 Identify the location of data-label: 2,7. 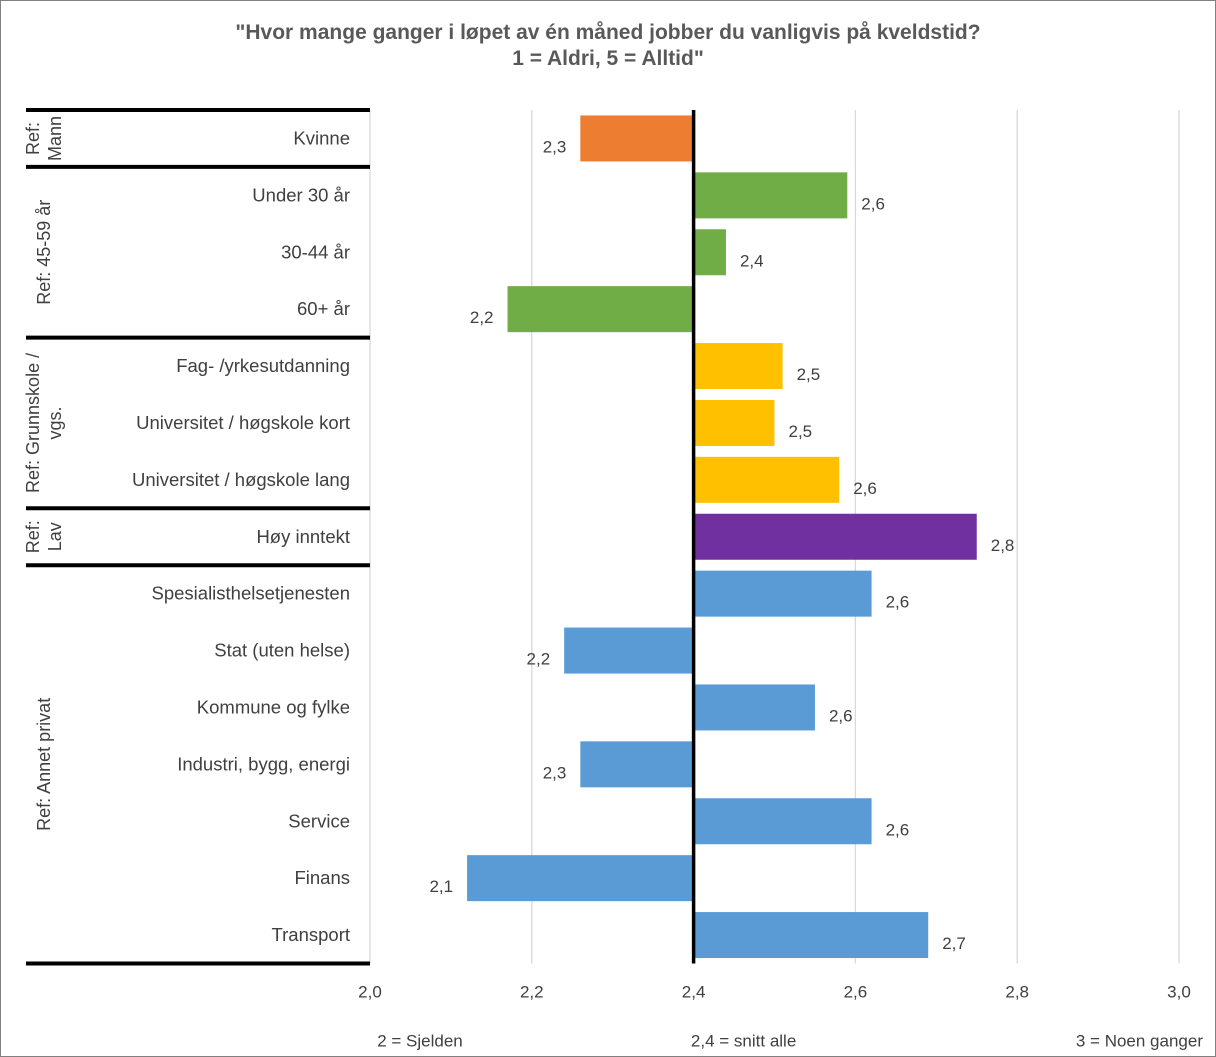
(954, 943).